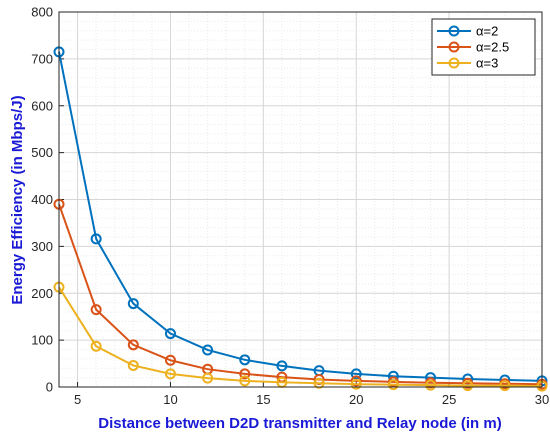 The height and width of the screenshot is (437, 550). I want to click on y-tick-labels: 0 100 200 300 400 500 600 700 800, so click(42, 200).